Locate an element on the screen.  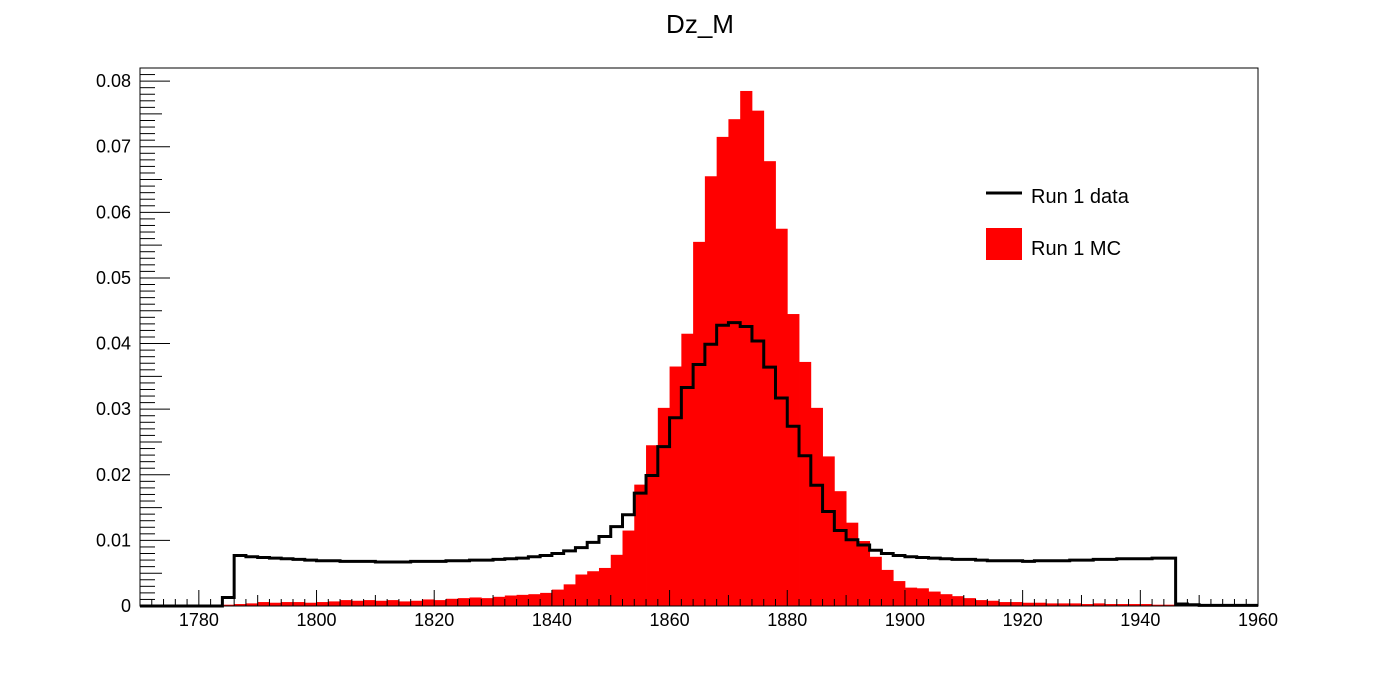
chart-title: Dz_M is located at coordinates (700, 24).